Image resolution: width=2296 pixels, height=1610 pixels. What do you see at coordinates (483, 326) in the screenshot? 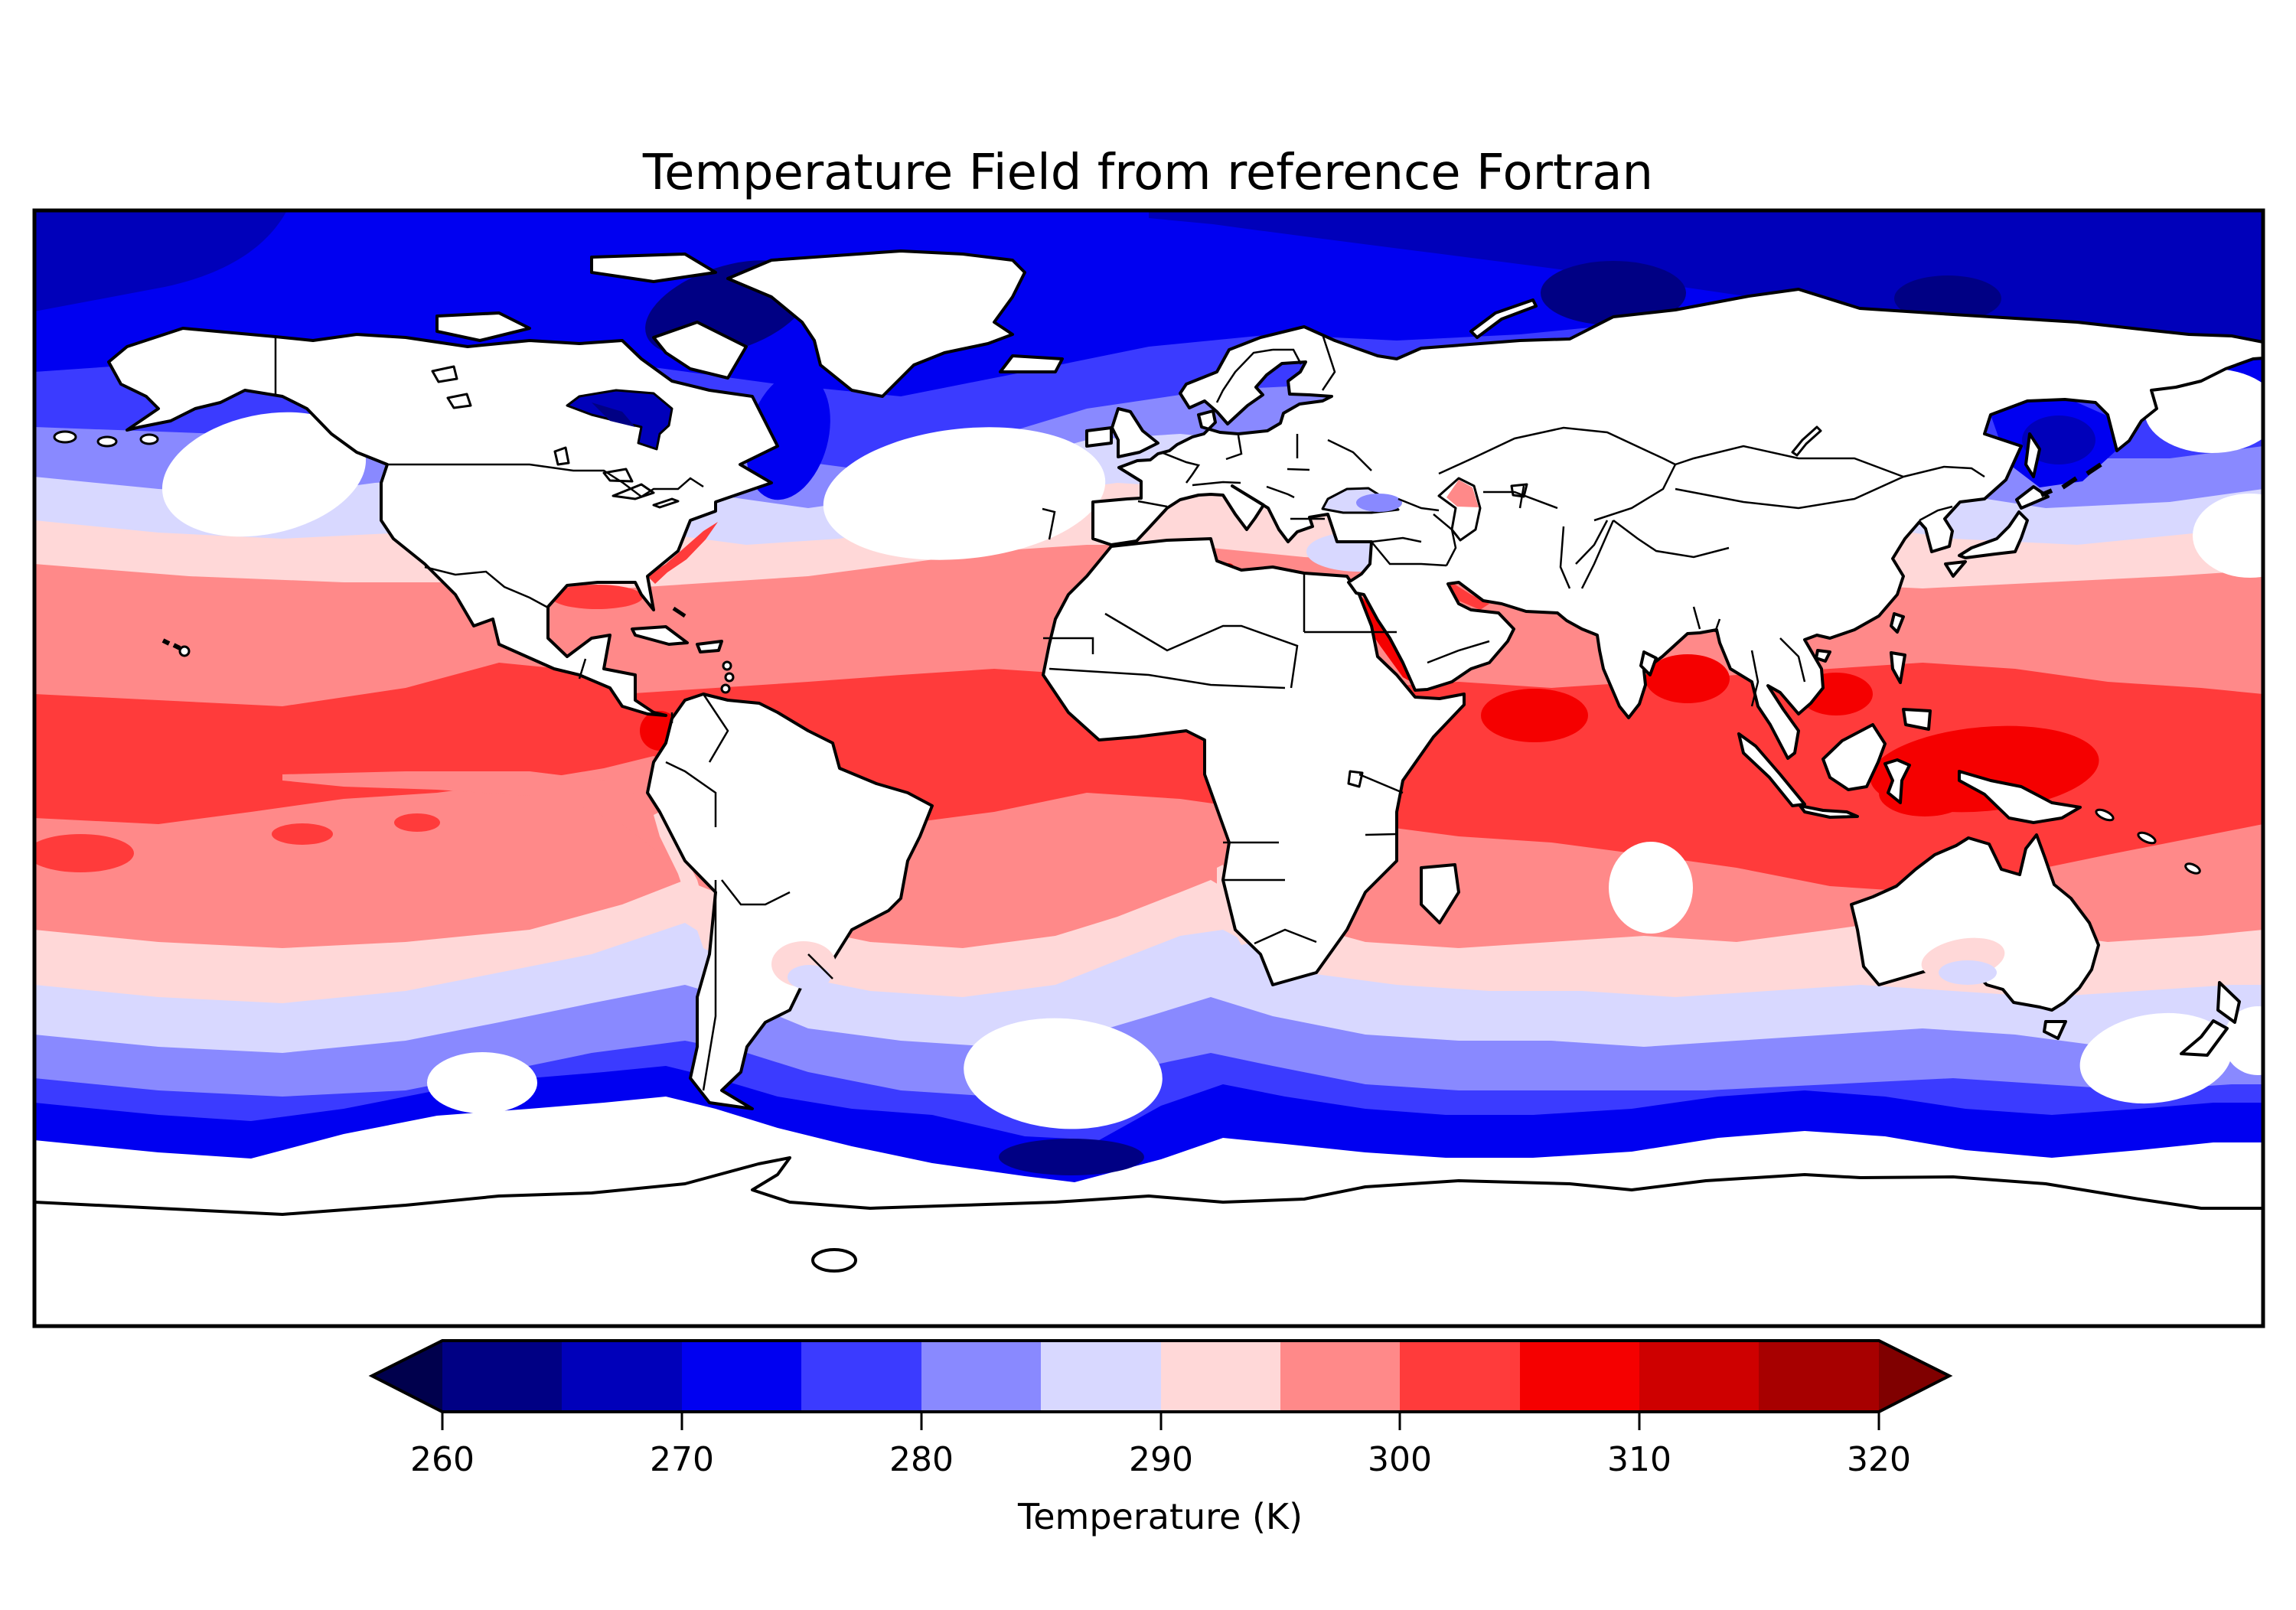
I see `land-victoria-island` at bounding box center [483, 326].